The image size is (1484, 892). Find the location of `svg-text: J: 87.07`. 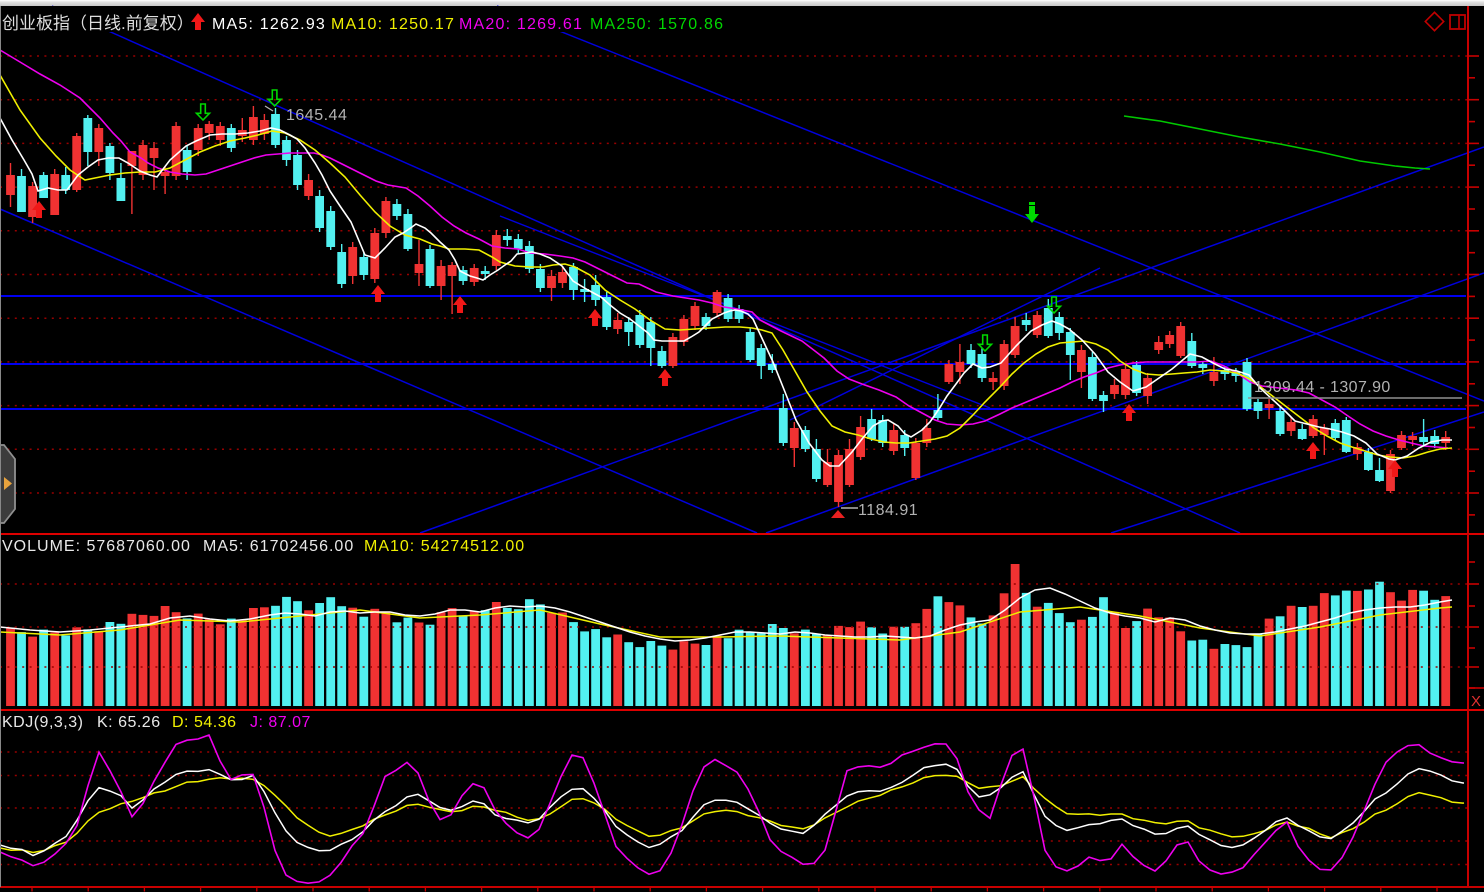

svg-text: J: 87.07 is located at coordinates (280, 722).